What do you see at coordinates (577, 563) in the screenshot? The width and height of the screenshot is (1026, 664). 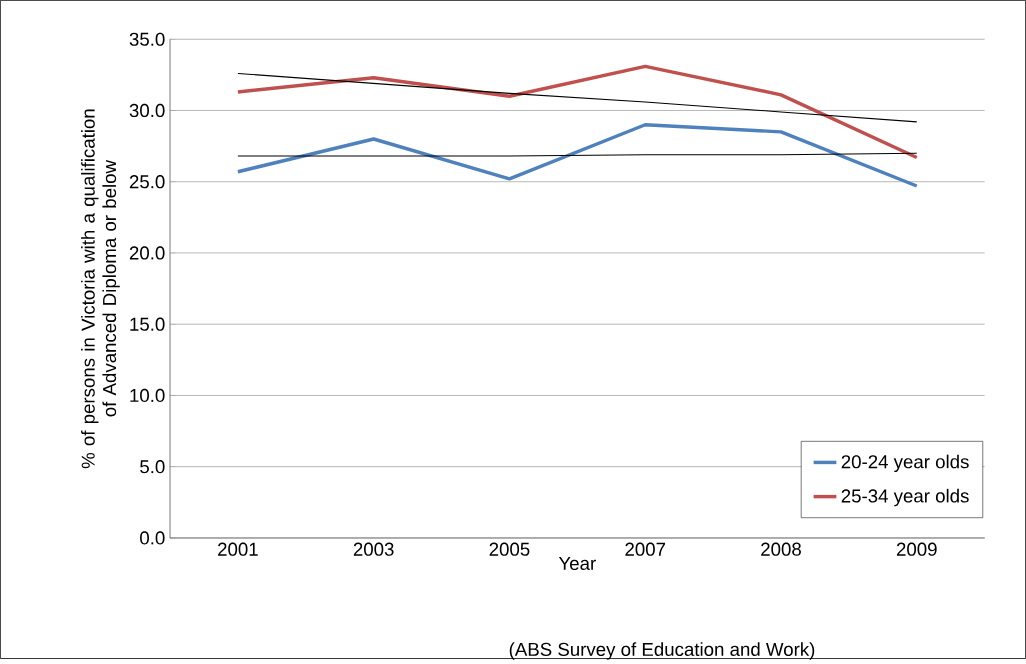 I see `x-axis-title: Year` at bounding box center [577, 563].